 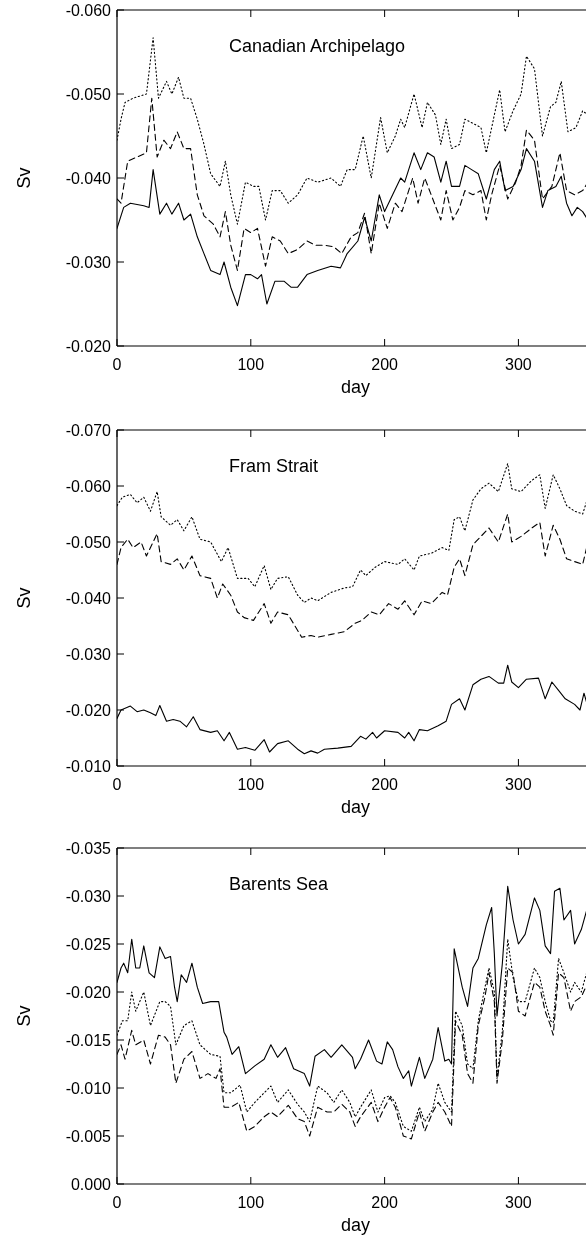 I want to click on y-tick-label: -0.015, so click(x=88, y=1040).